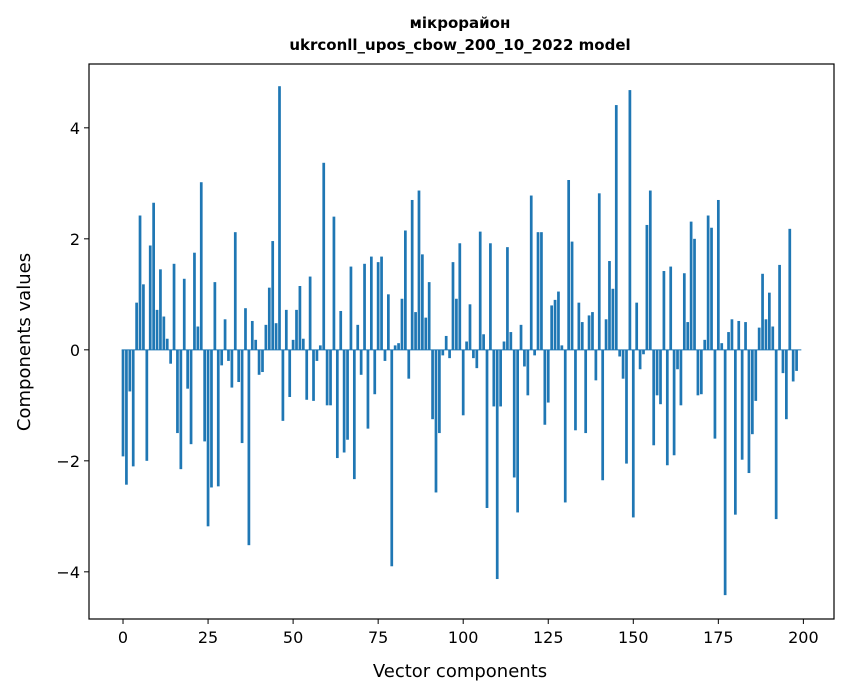 This screenshot has height=700, width=847. Describe the element at coordinates (803, 637) in the screenshot. I see `x-tick-label: 200` at that location.